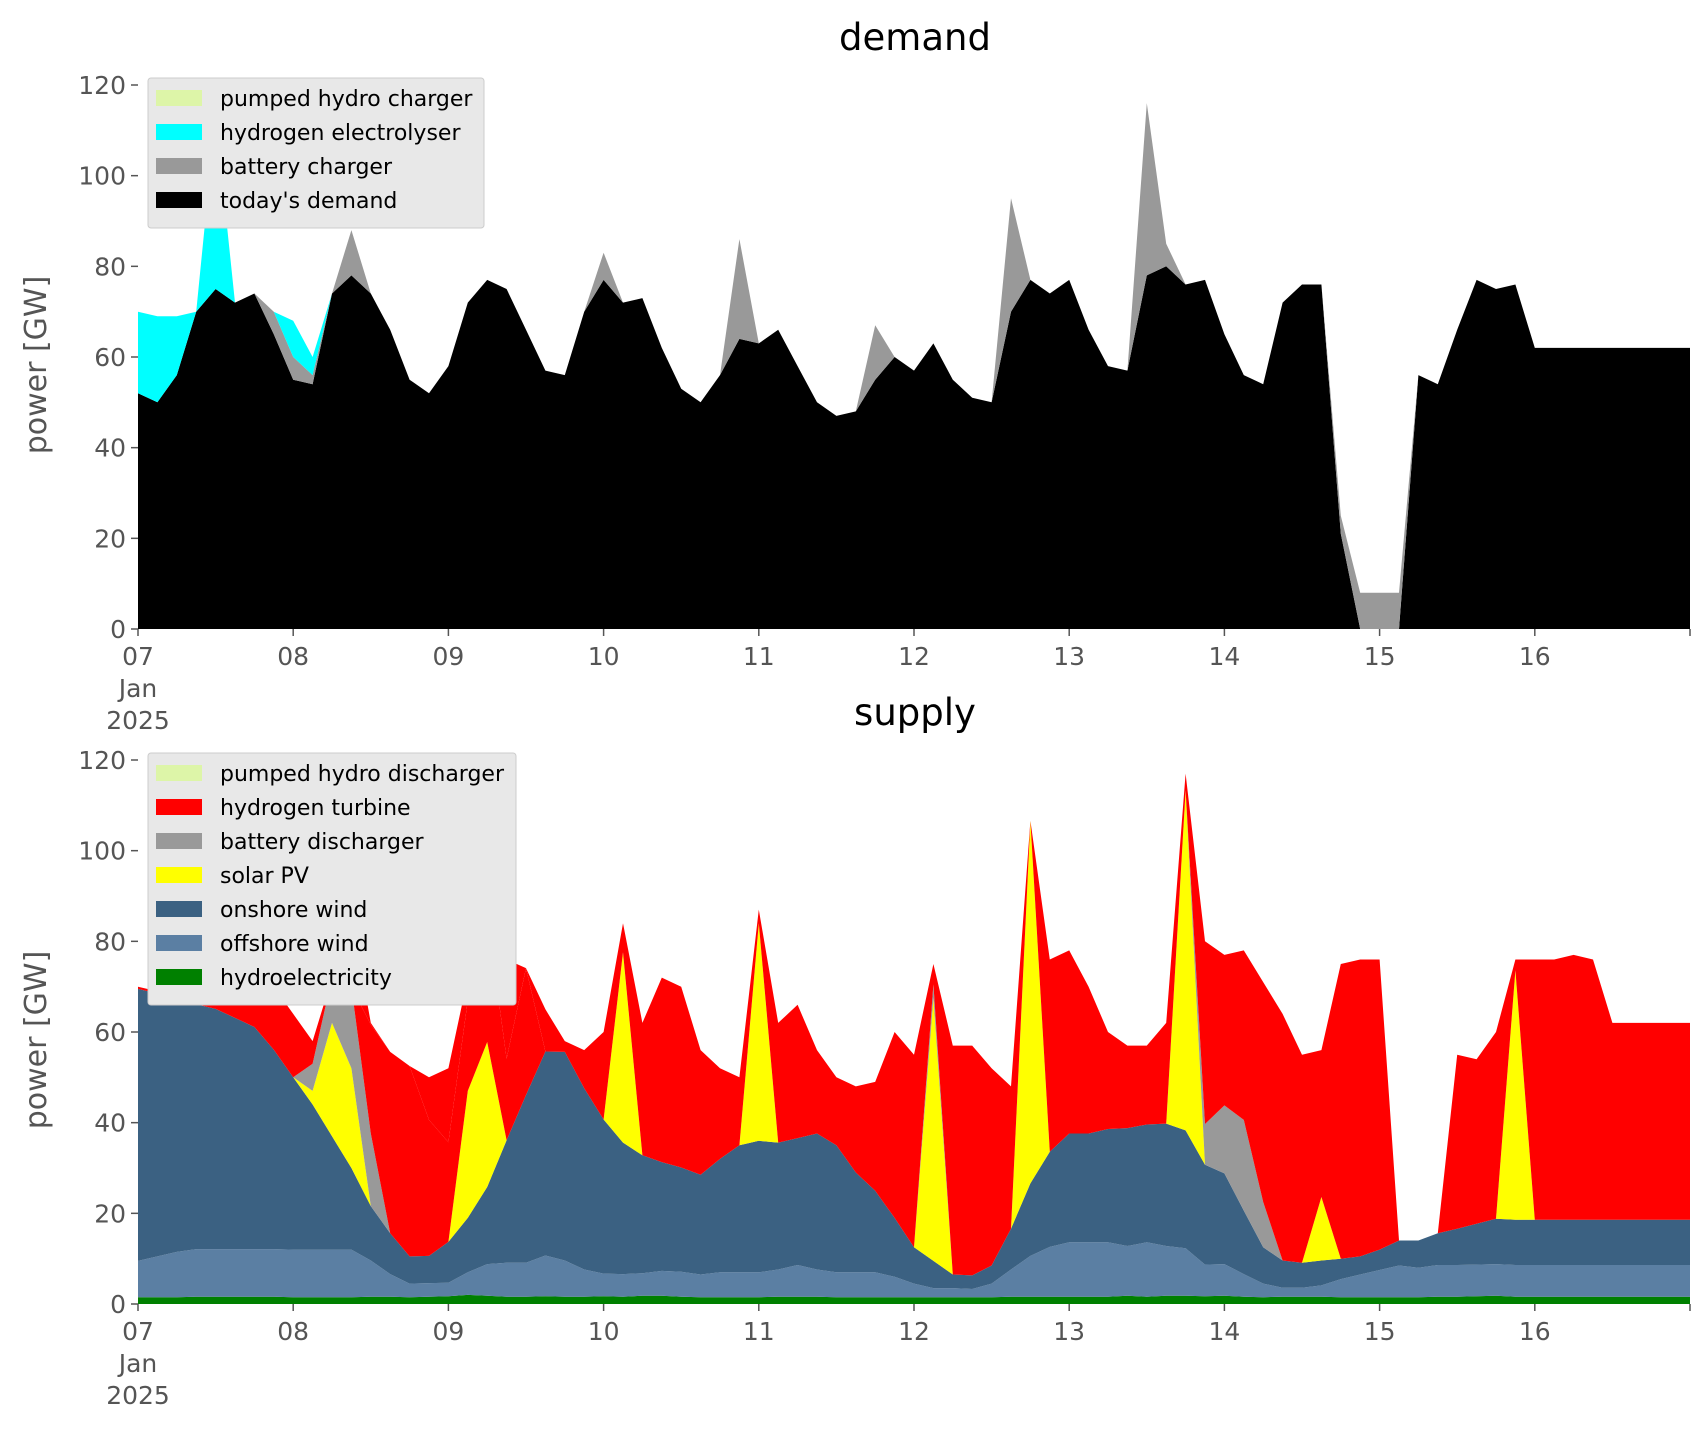  What do you see at coordinates (914, 1299) in the screenshot?
I see `area-hydroelectricity` at bounding box center [914, 1299].